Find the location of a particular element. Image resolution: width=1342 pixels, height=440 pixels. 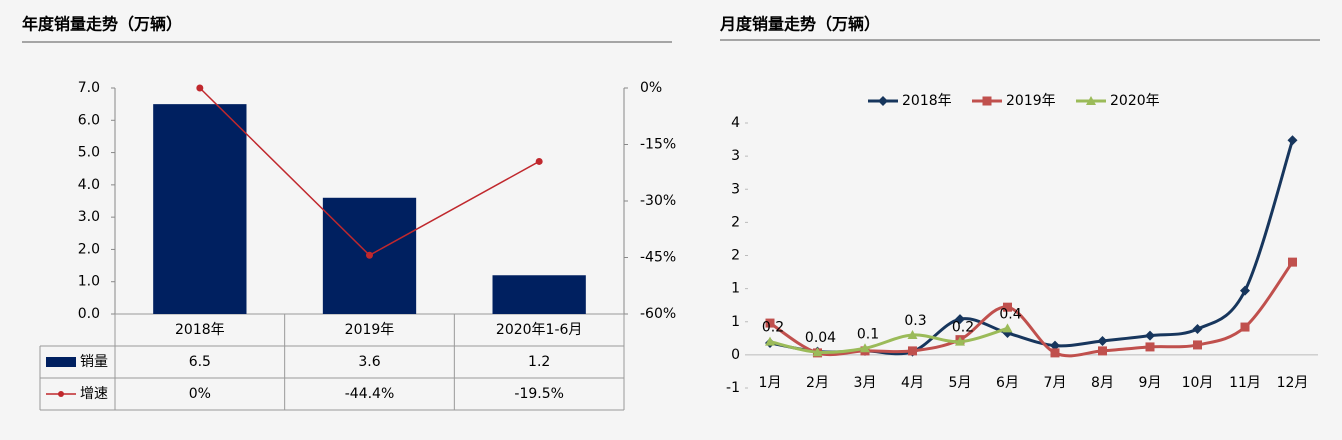

table-cell: 1.2 is located at coordinates (539, 362).